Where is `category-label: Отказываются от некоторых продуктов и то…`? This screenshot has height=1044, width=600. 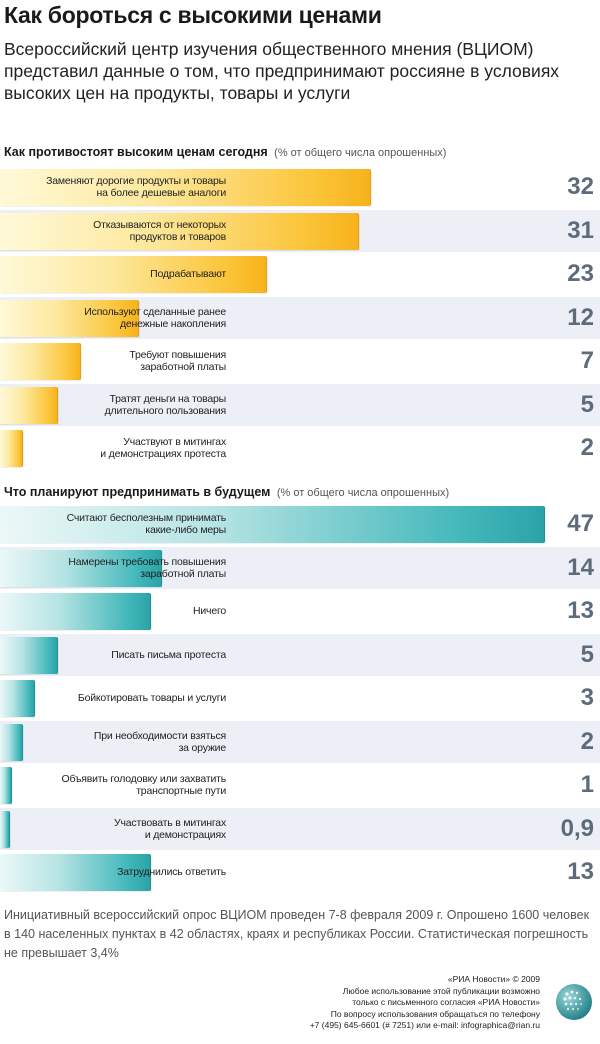
category-label: Отказываются от некоторых продуктов и то… is located at coordinates (159, 230).